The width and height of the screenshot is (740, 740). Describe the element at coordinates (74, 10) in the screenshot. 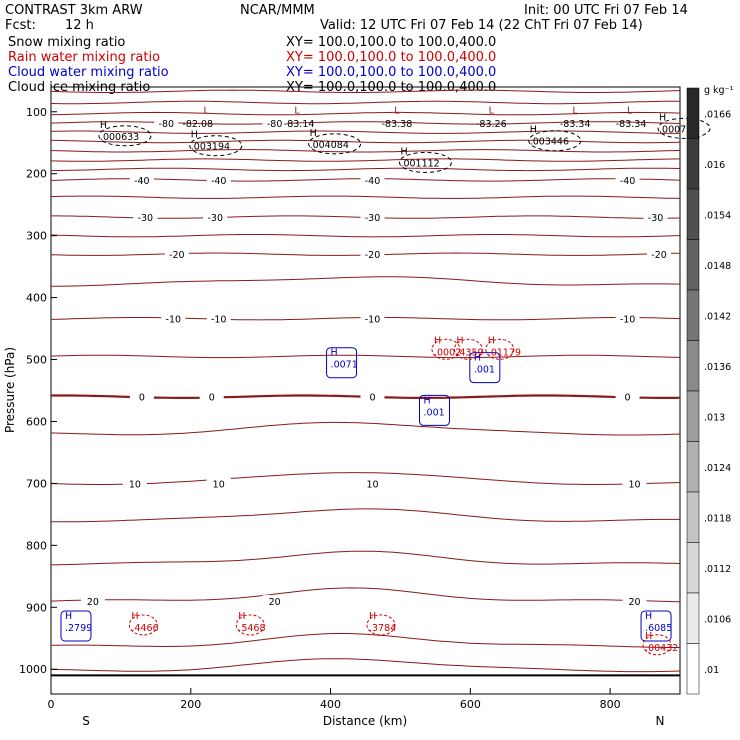

I see `header-model: CONTRAST 3km ARW` at that location.